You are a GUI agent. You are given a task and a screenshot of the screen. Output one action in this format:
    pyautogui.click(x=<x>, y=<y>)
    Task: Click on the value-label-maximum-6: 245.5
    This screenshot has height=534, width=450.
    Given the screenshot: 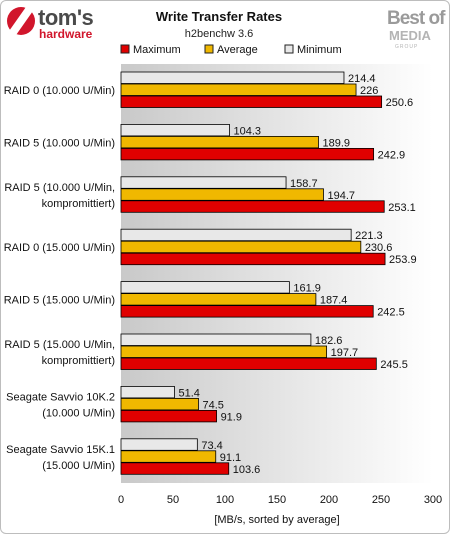 What is the action you would take?
    pyautogui.click(x=394, y=365)
    